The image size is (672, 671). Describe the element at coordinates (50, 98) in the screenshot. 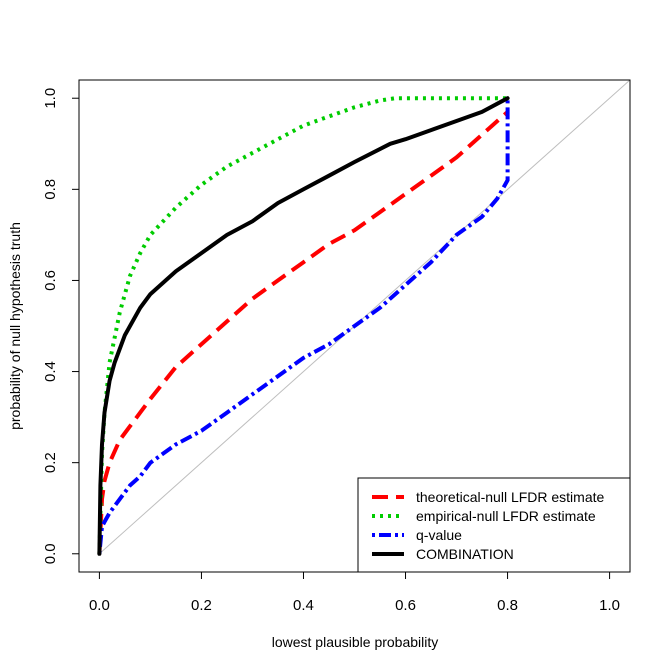

I see `y-tick-label: 1.0` at that location.